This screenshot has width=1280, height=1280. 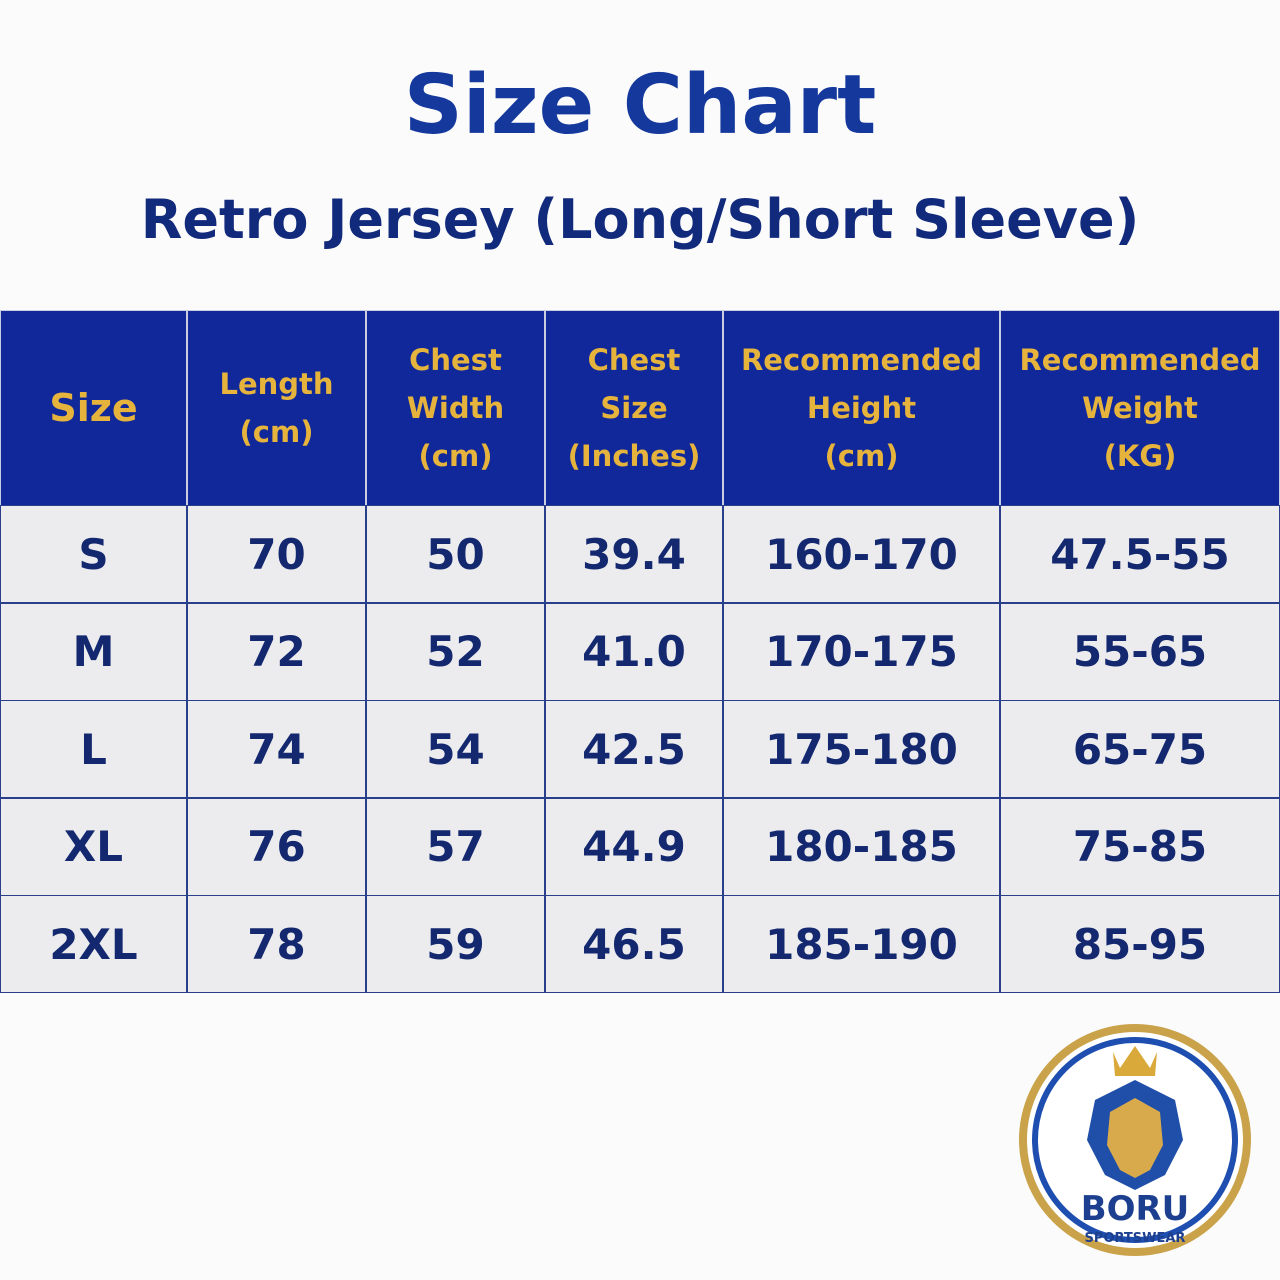 What do you see at coordinates (634, 846) in the screenshot?
I see `table-cell: 44.9` at bounding box center [634, 846].